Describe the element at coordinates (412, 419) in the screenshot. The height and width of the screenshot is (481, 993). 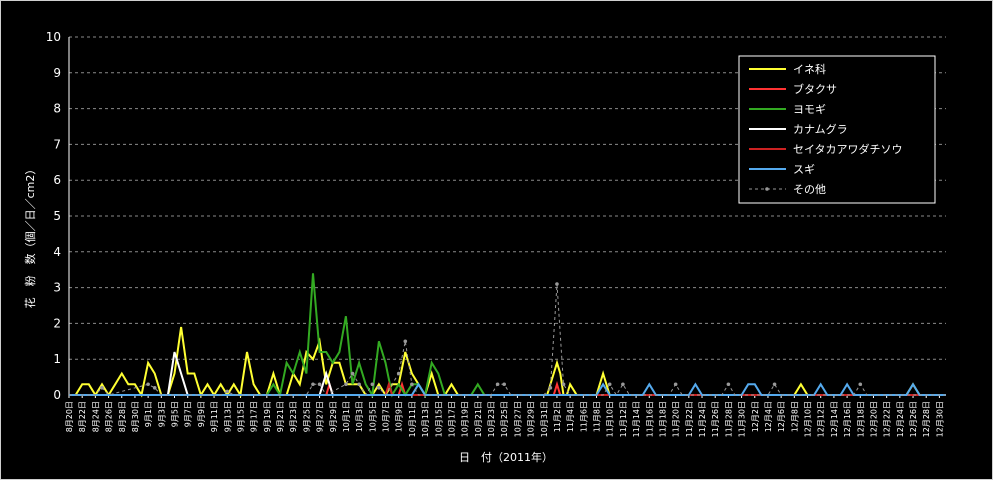
I see `x-tick-label: 10月11日` at that location.